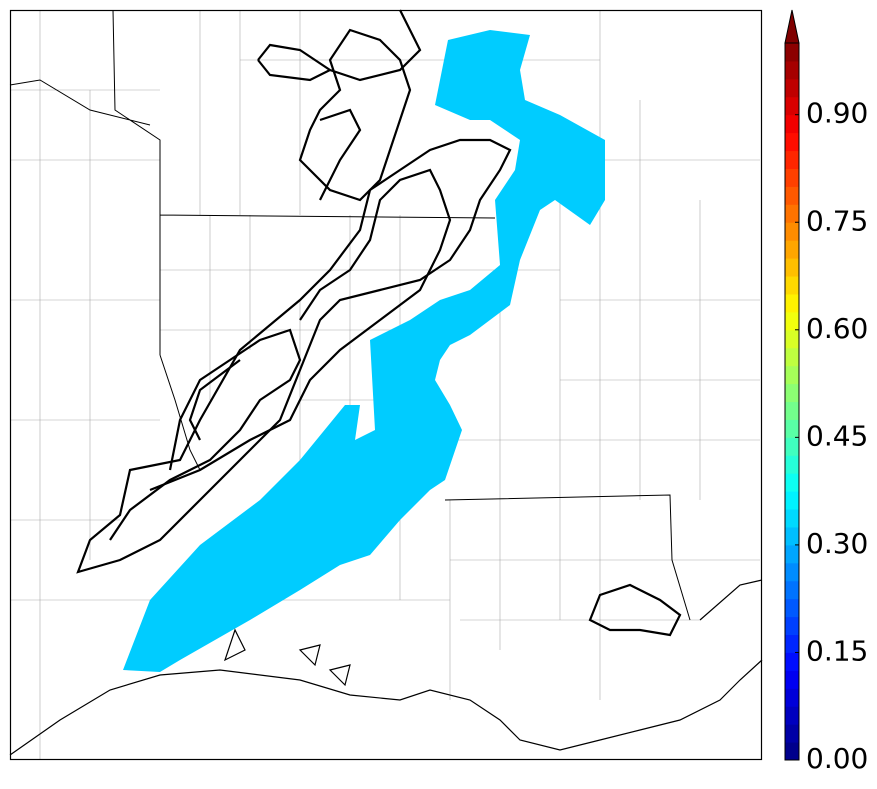 The width and height of the screenshot is (877, 789). Describe the element at coordinates (837, 328) in the screenshot. I see `colorbar-tick-label: 0.60` at that location.